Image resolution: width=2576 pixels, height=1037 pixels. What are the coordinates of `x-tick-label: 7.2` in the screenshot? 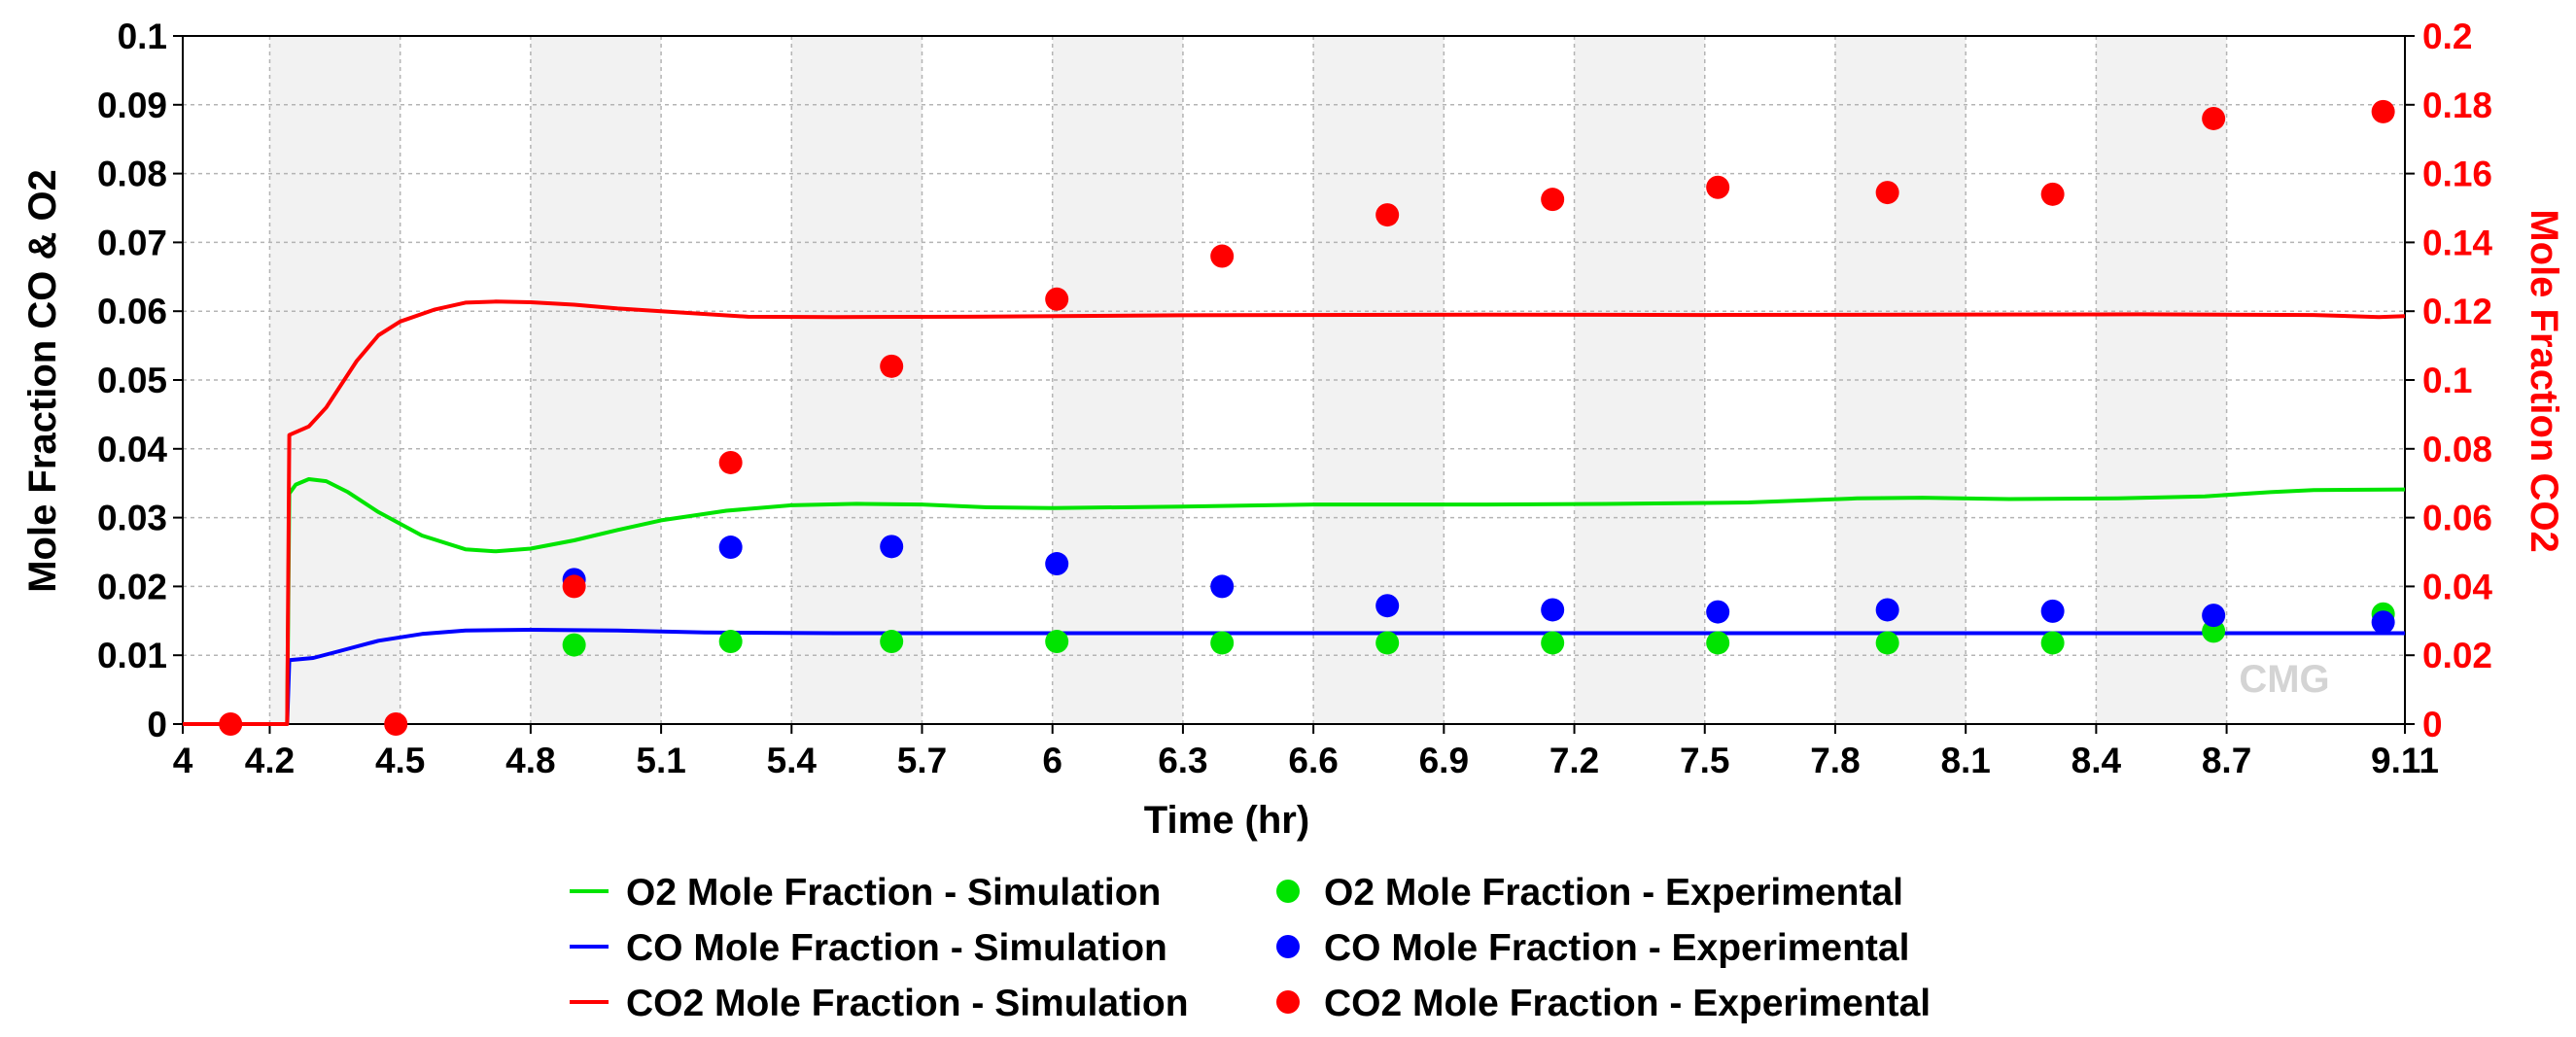 It's located at (1574, 760).